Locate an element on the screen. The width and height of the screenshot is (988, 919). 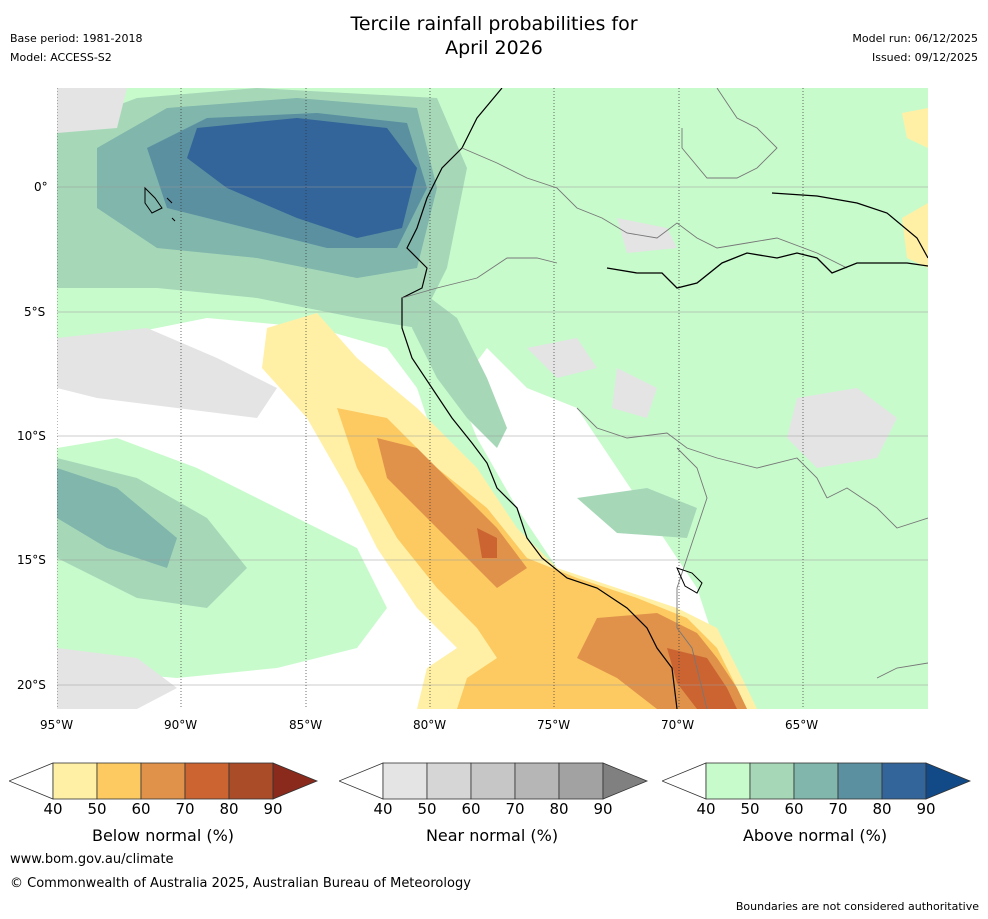
below-normal-70-south is located at coordinates (702, 678).